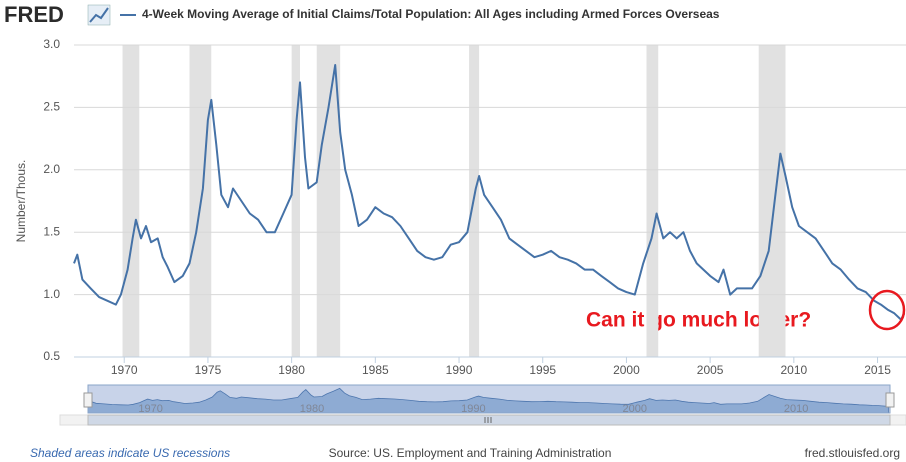 This screenshot has width=906, height=462. I want to click on x-tick-label: 2015, so click(877, 370).